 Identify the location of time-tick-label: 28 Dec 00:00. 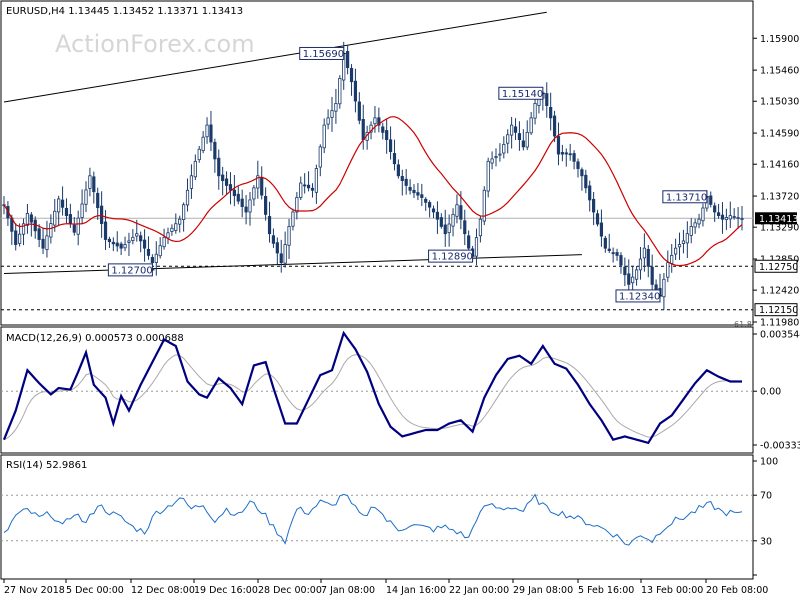
(290, 590).